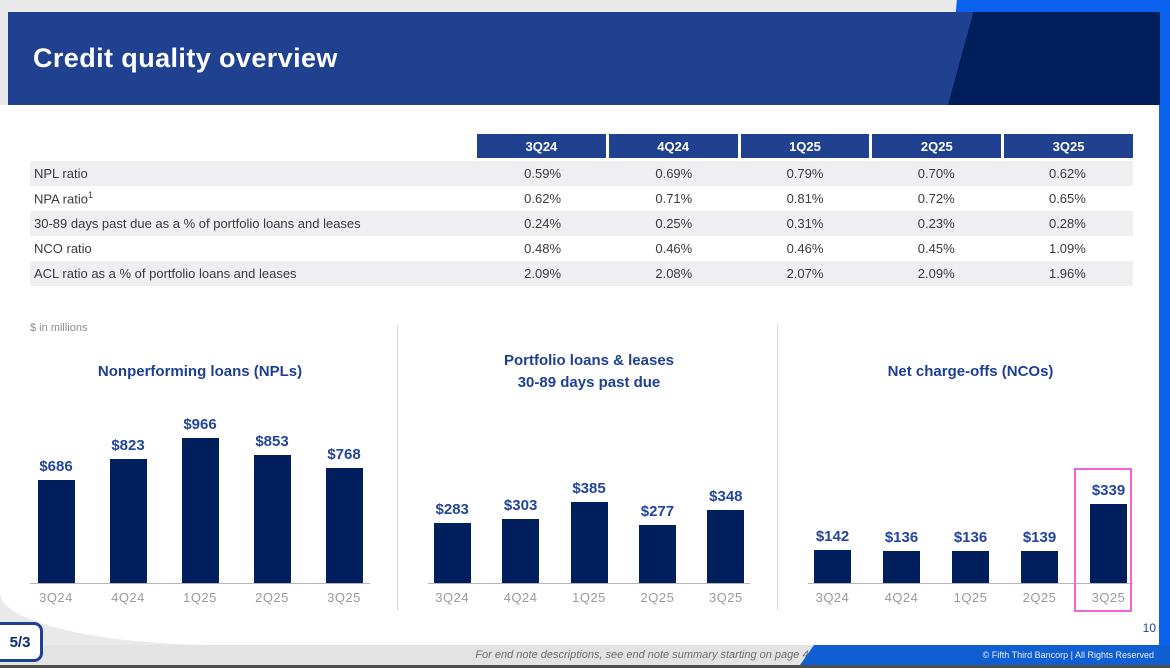 This screenshot has width=1170, height=668. I want to click on right-accent-strip, so click(1164, 332).